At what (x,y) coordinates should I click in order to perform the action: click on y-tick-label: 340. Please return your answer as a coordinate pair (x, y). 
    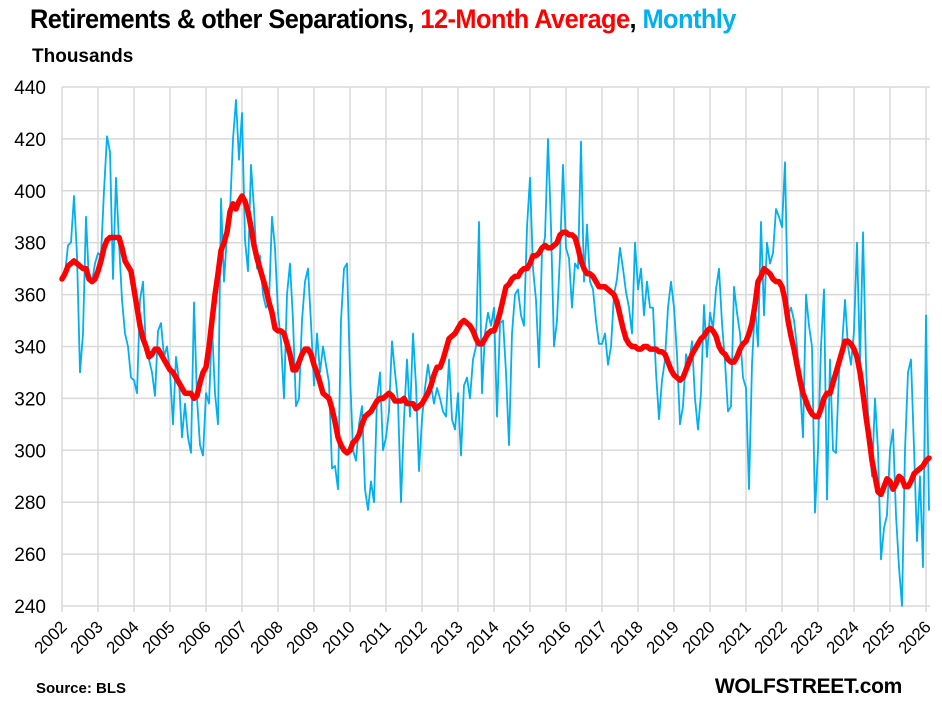
    Looking at the image, I should click on (30, 348).